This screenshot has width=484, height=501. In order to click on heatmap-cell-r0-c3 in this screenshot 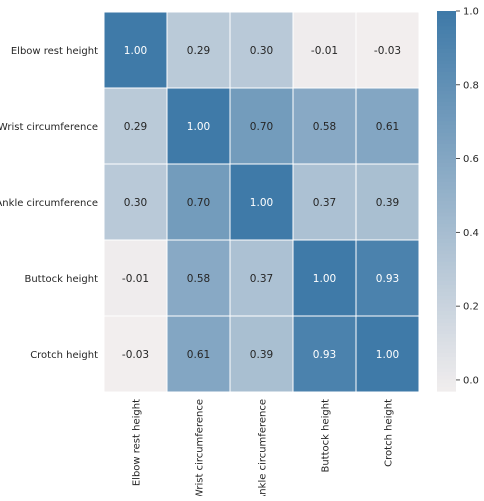, I will do `click(324, 50)`.